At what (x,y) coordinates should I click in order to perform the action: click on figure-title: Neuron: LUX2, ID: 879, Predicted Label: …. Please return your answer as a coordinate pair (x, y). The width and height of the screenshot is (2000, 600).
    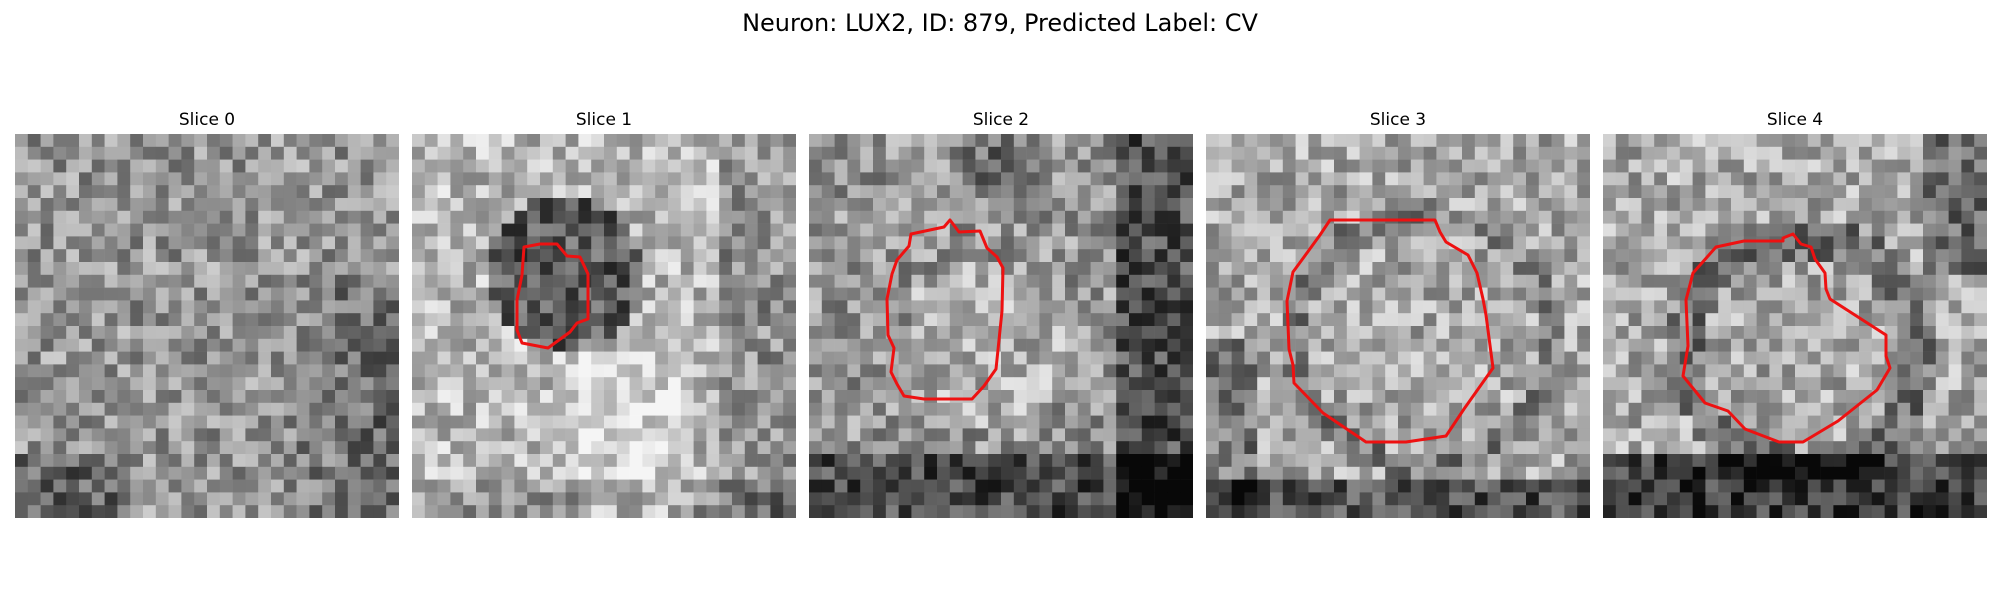
    Looking at the image, I should click on (1000, 23).